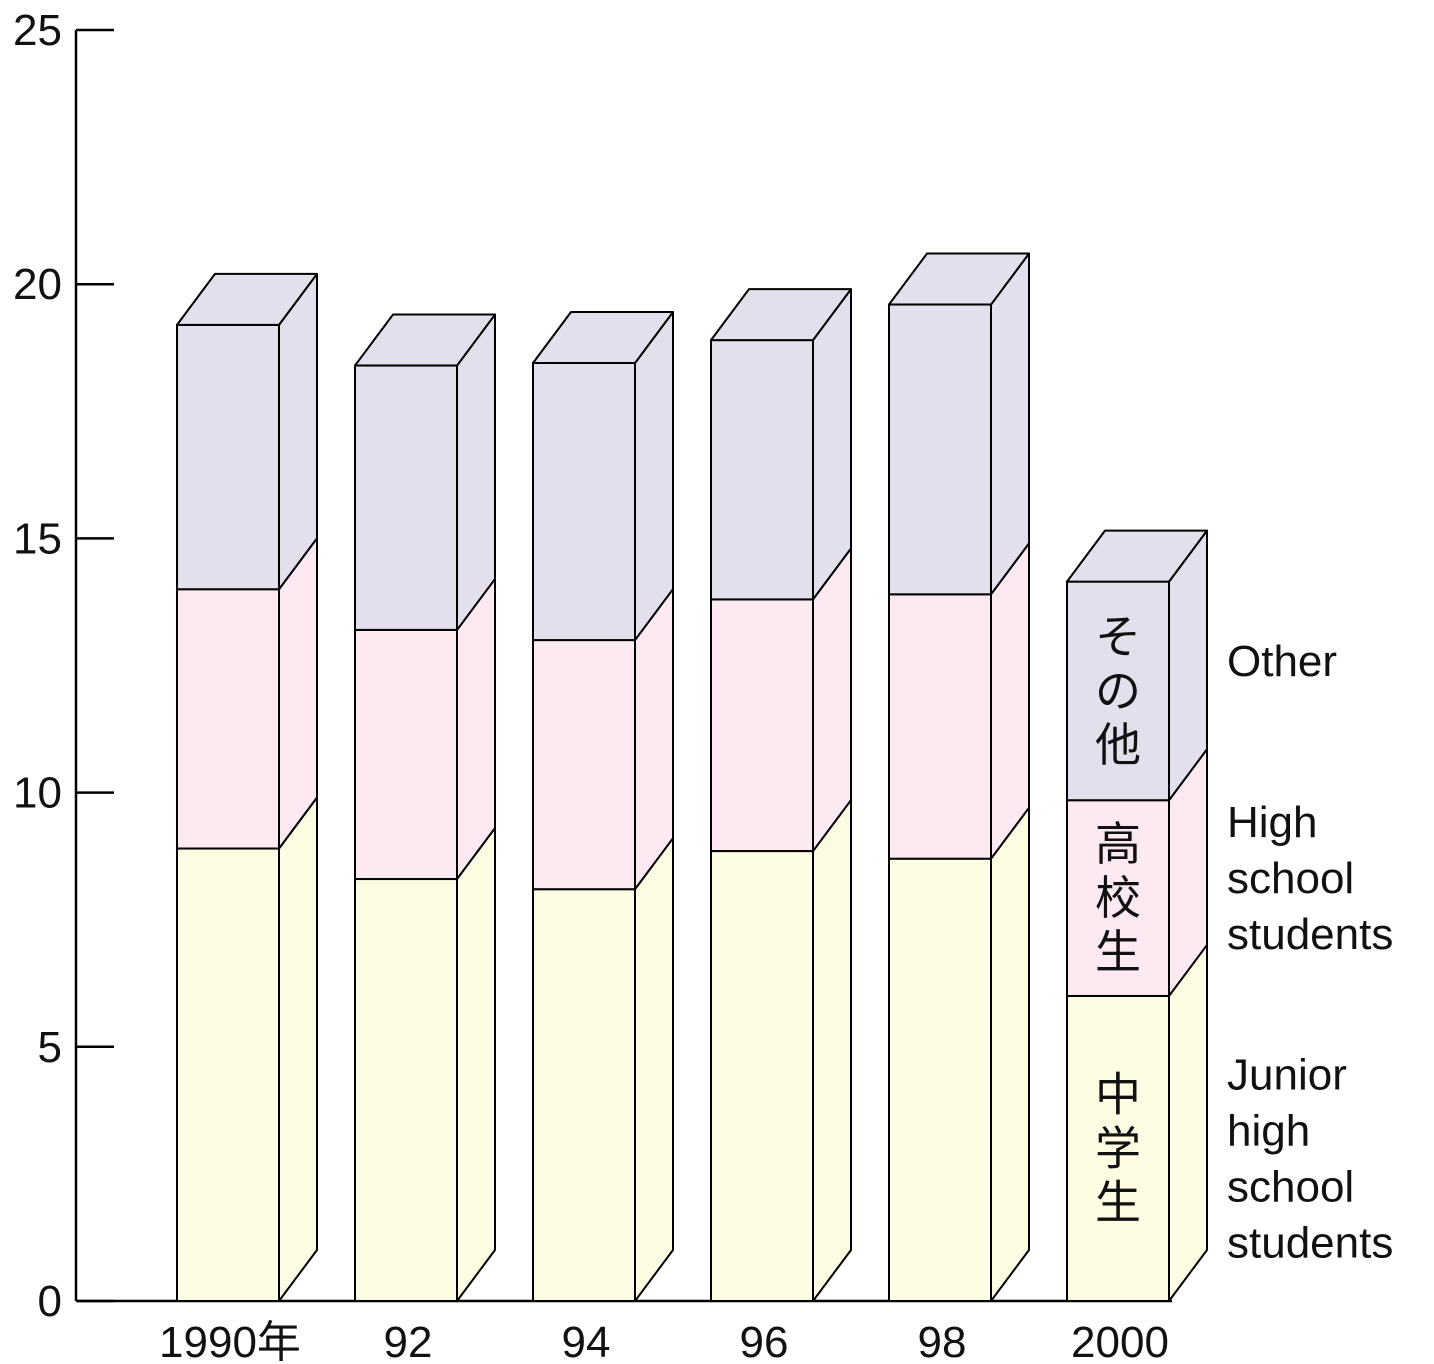 Image resolution: width=1434 pixels, height=1364 pixels. I want to click on series-label-jp: 他, so click(1118, 745).